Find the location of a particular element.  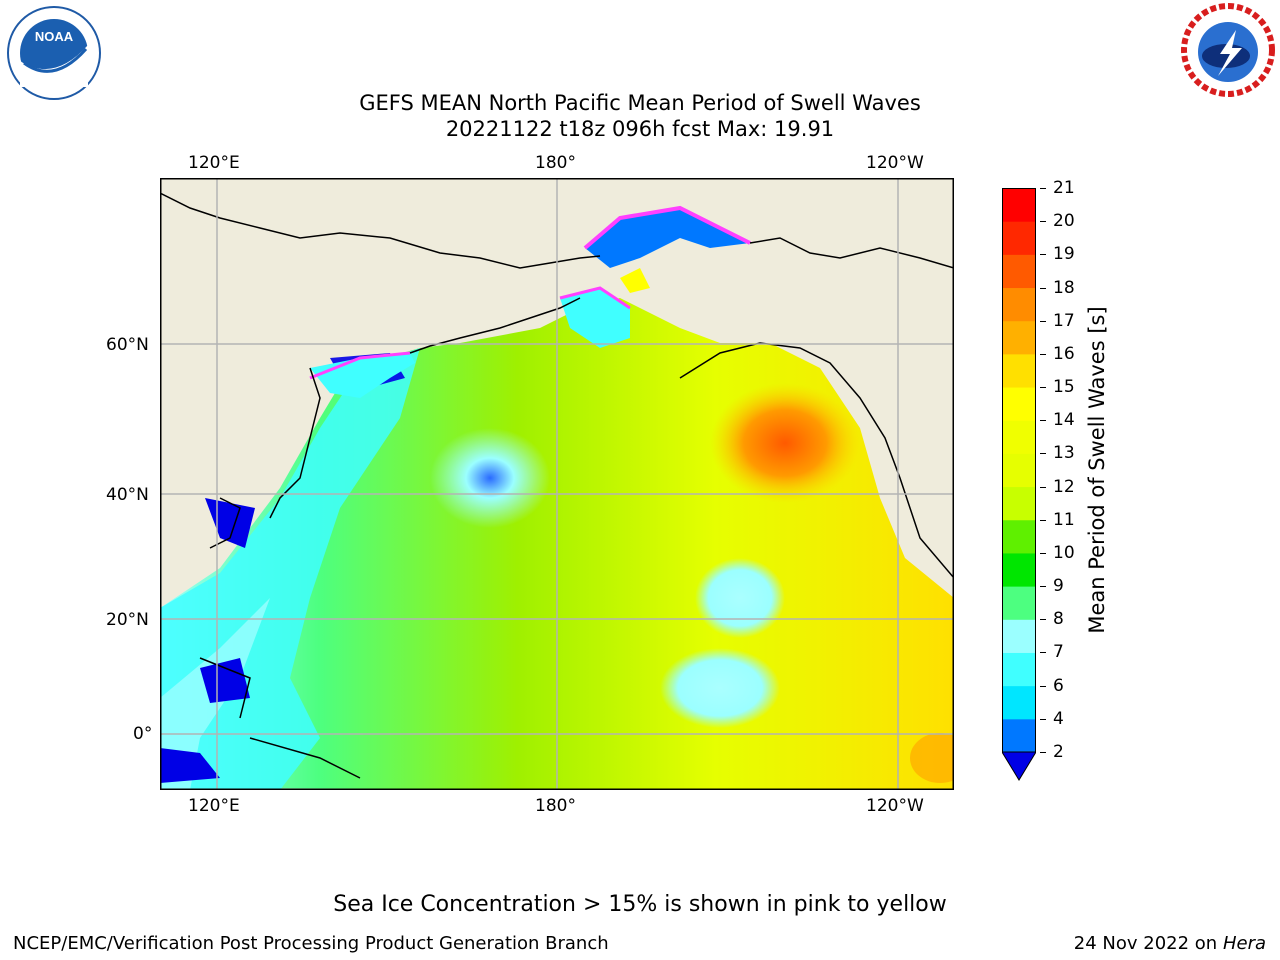

colorbar-label: Mean Period of Swell Waves [s] is located at coordinates (1097, 470).